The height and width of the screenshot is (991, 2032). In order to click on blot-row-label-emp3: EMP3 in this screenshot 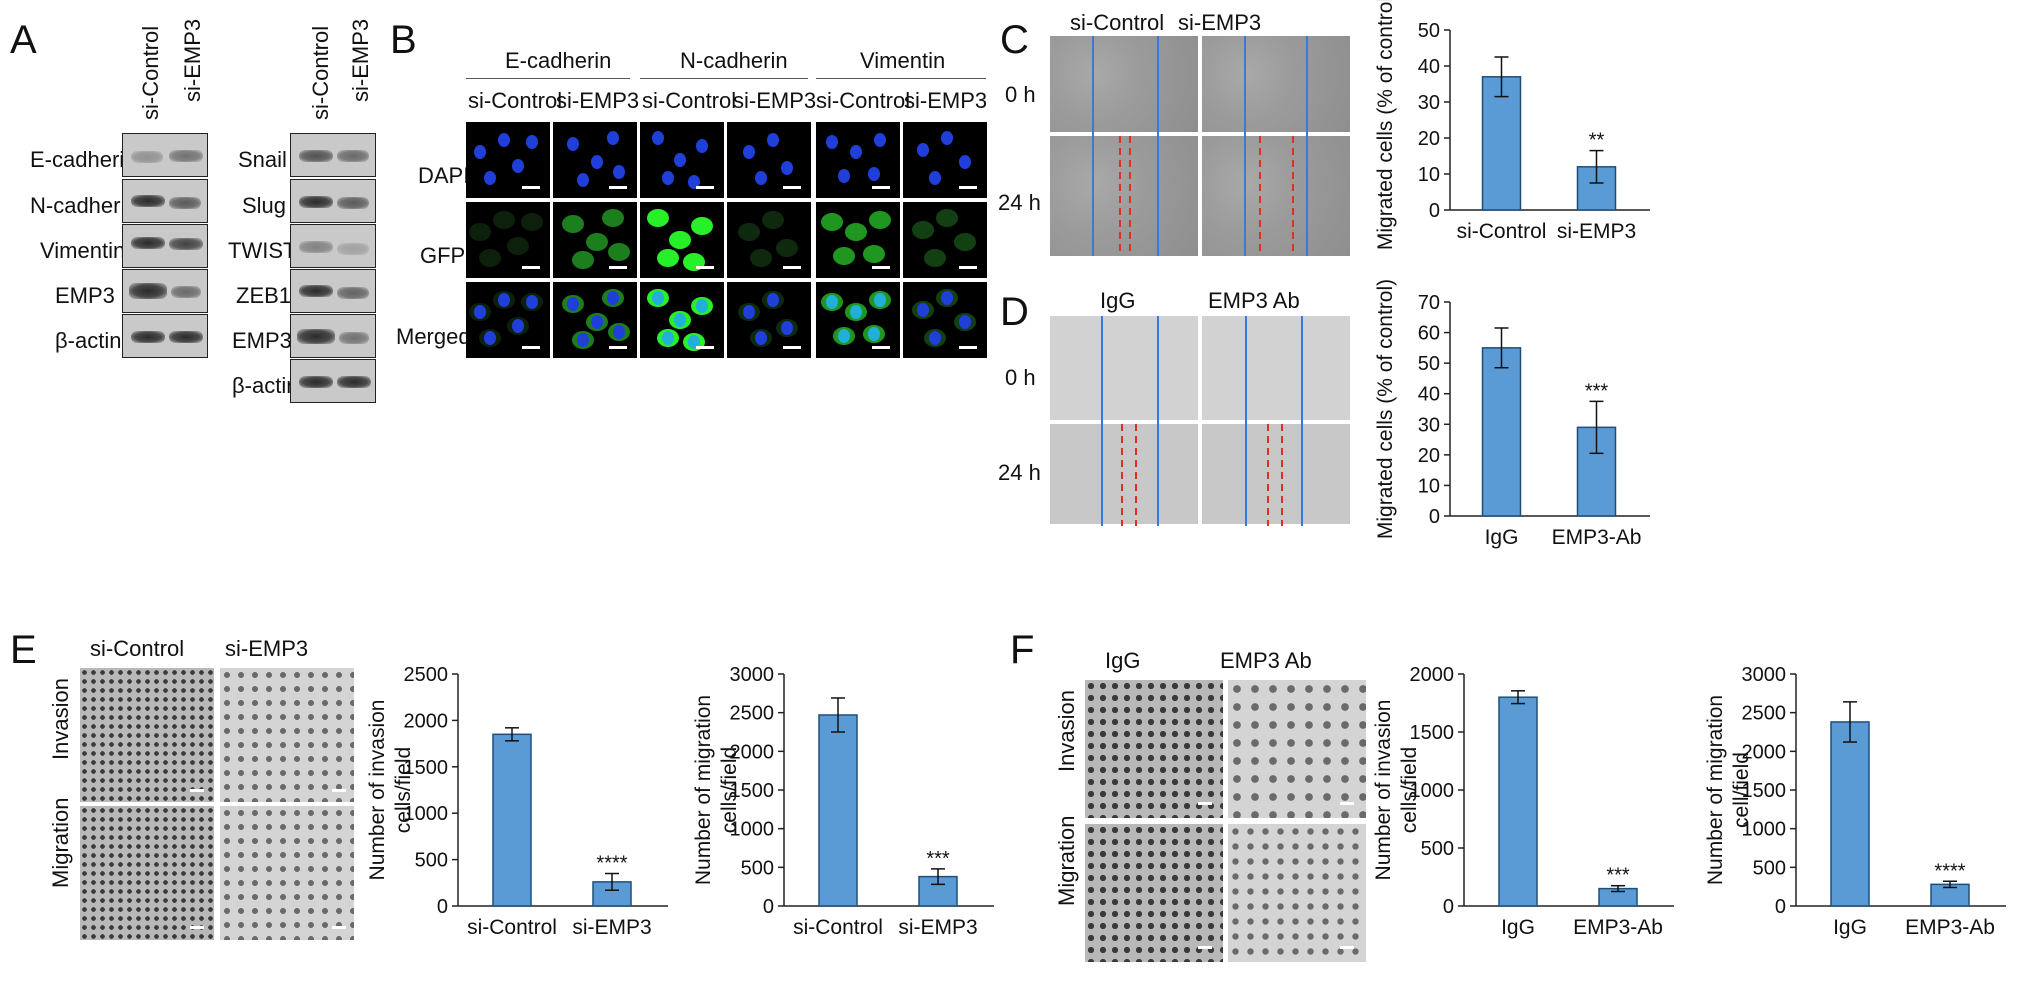, I will do `click(262, 340)`.